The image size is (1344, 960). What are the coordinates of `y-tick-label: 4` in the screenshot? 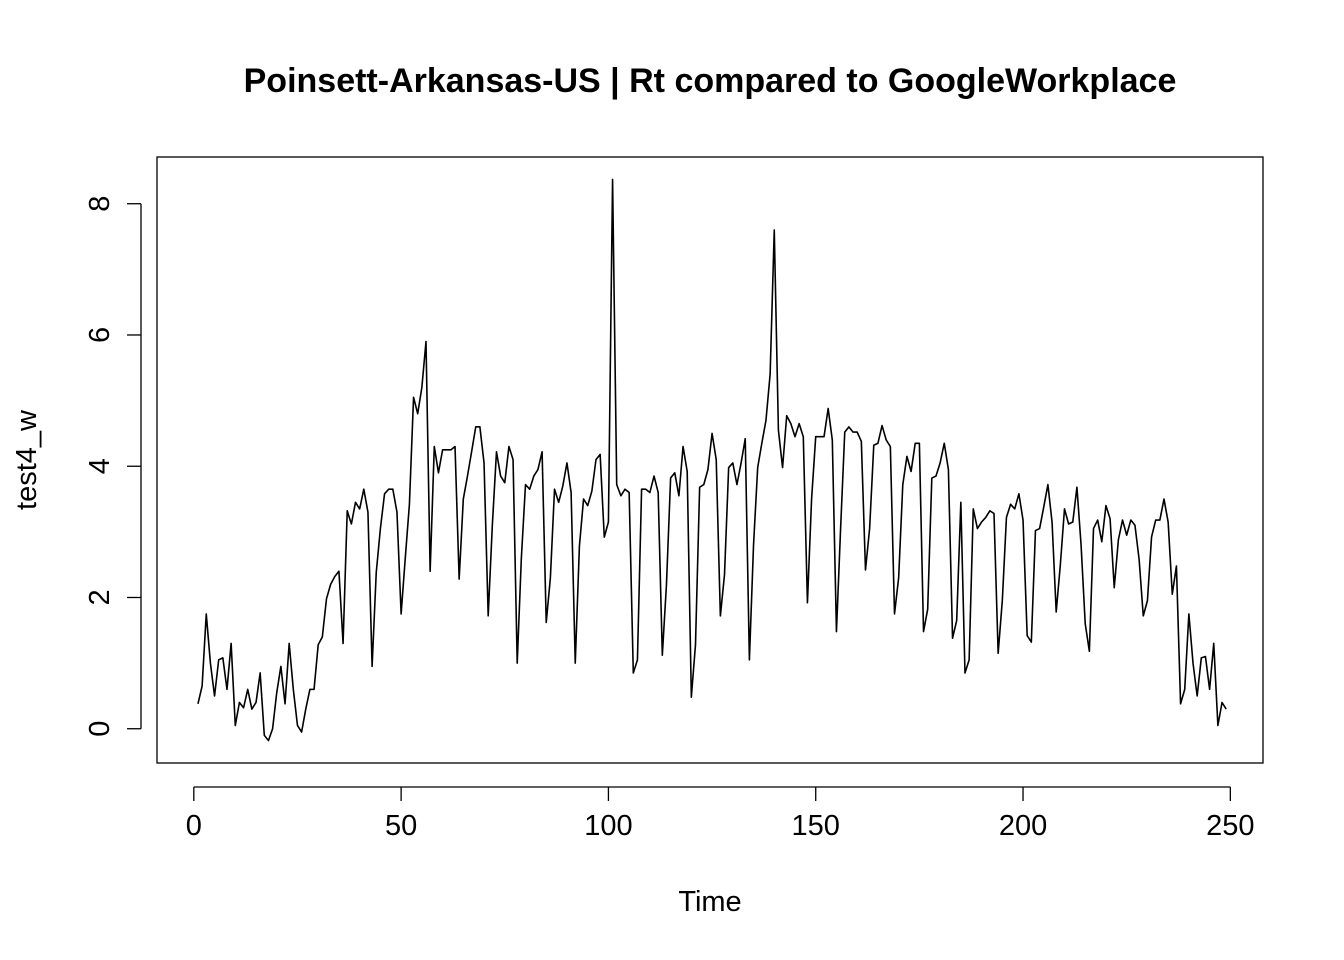 It's located at (100, 466).